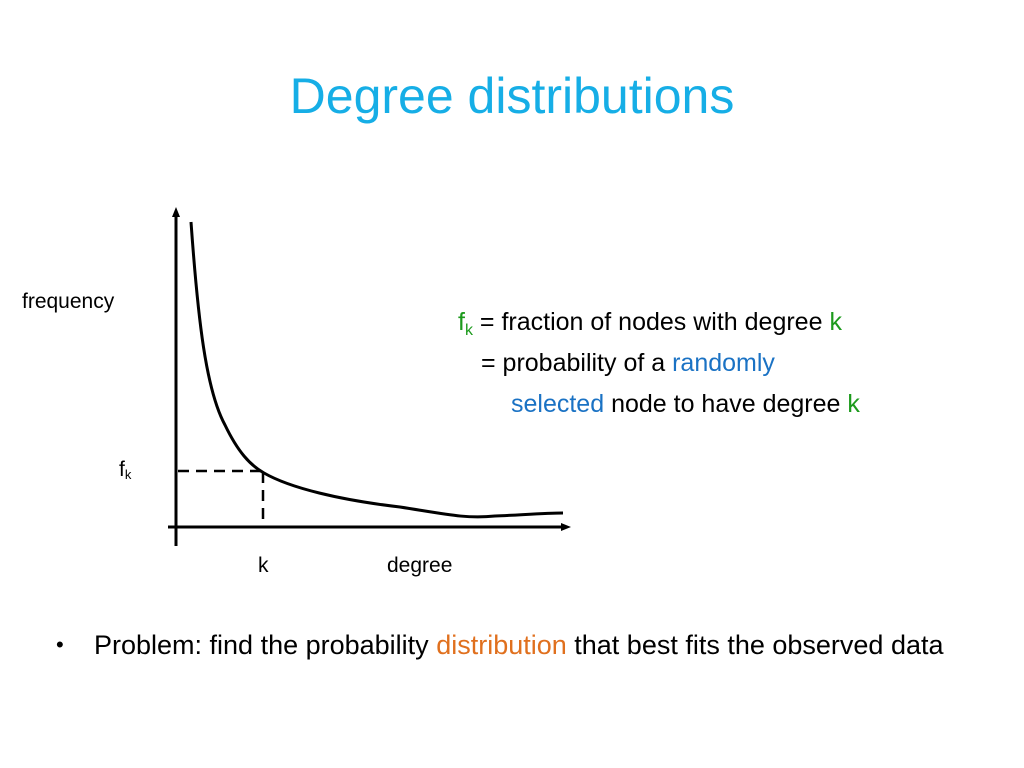 Image resolution: width=1024 pixels, height=768 pixels. What do you see at coordinates (577, 363) in the screenshot?
I see `definition-line-2-text: = probability of a` at bounding box center [577, 363].